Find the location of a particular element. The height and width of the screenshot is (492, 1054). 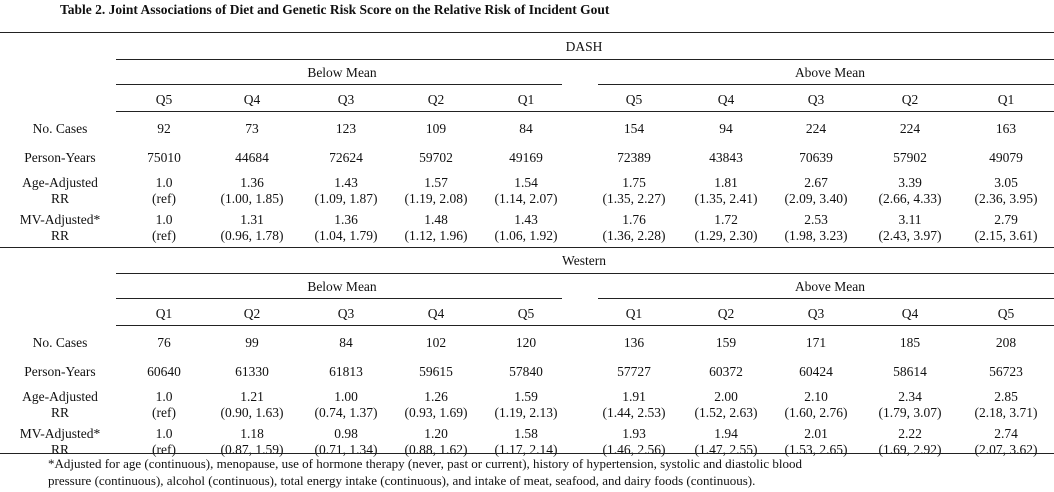

table-cell: 120 is located at coordinates (526, 342).